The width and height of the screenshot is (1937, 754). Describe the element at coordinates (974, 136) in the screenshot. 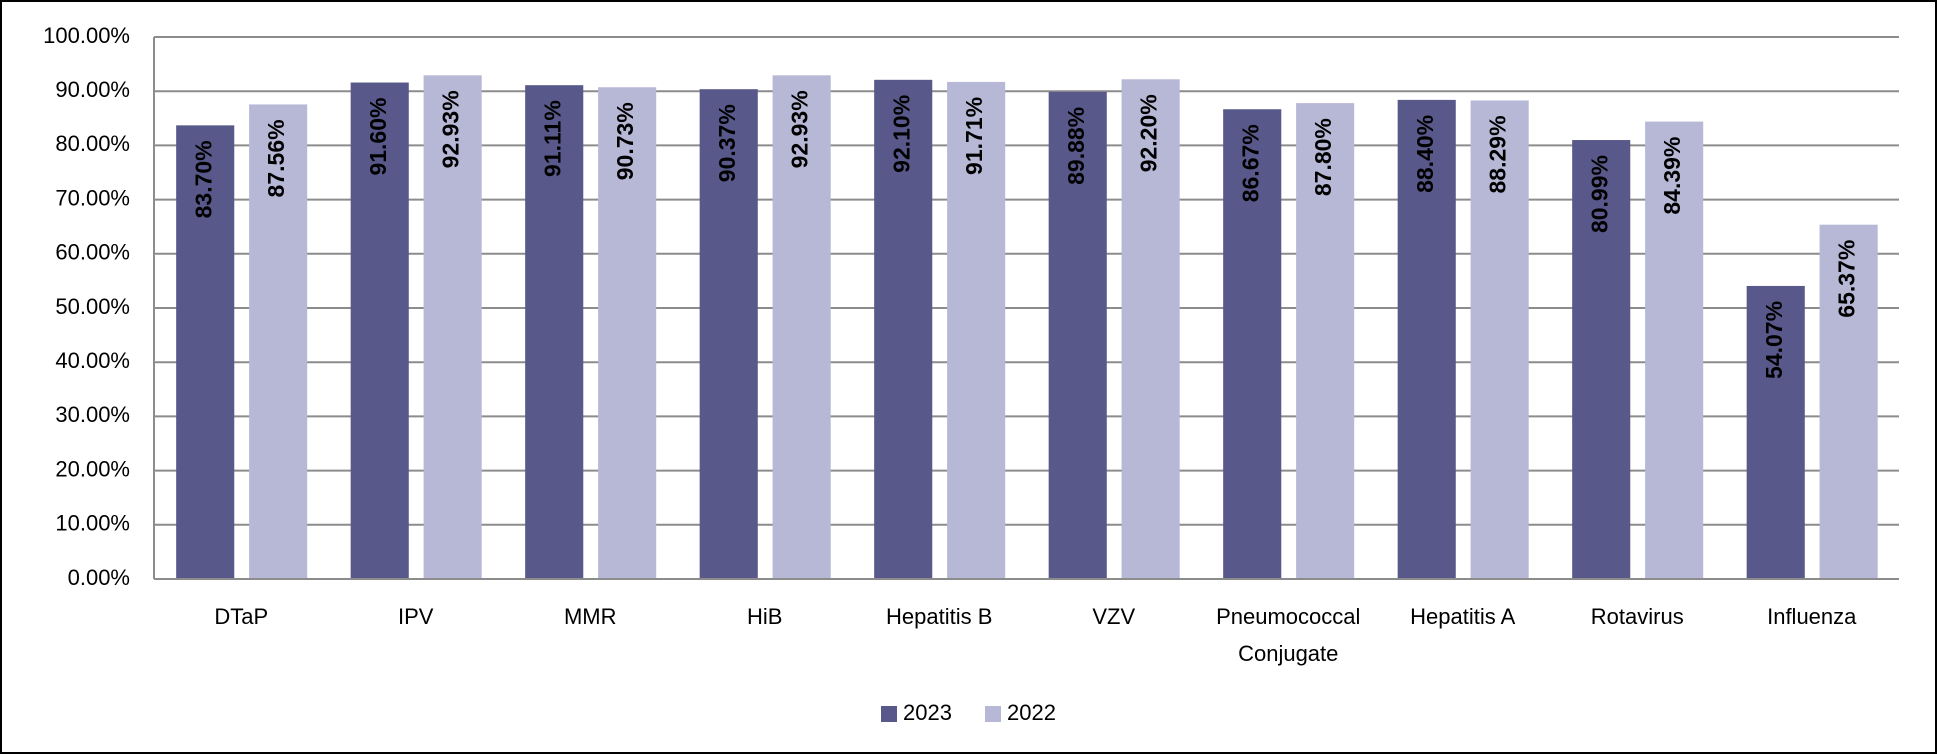

I see `value-label: 91.71%` at that location.